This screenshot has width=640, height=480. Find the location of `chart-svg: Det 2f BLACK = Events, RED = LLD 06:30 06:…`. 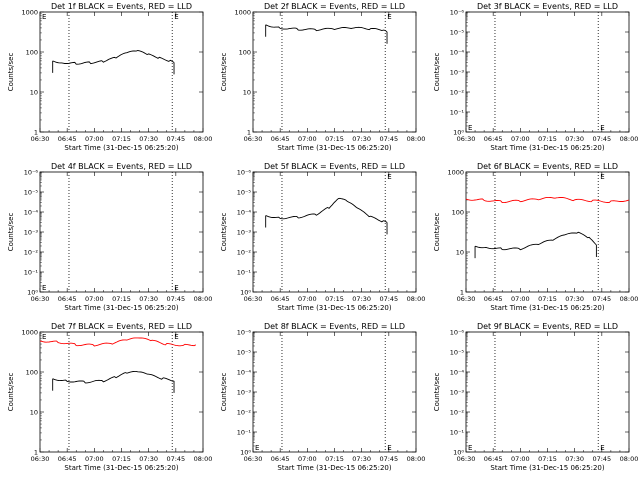

chart-svg: Det 2f BLACK = Events, RED = LLD 06:30 06:… is located at coordinates (322, 77).